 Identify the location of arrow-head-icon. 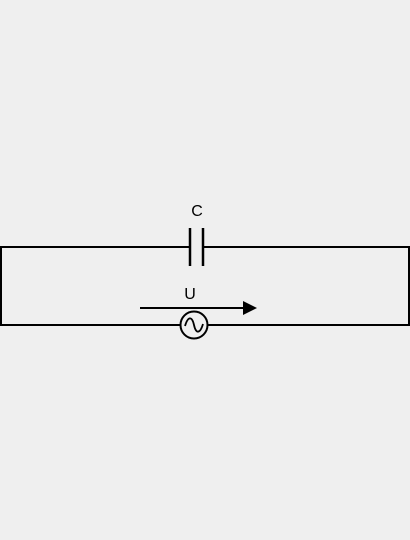
(250, 308).